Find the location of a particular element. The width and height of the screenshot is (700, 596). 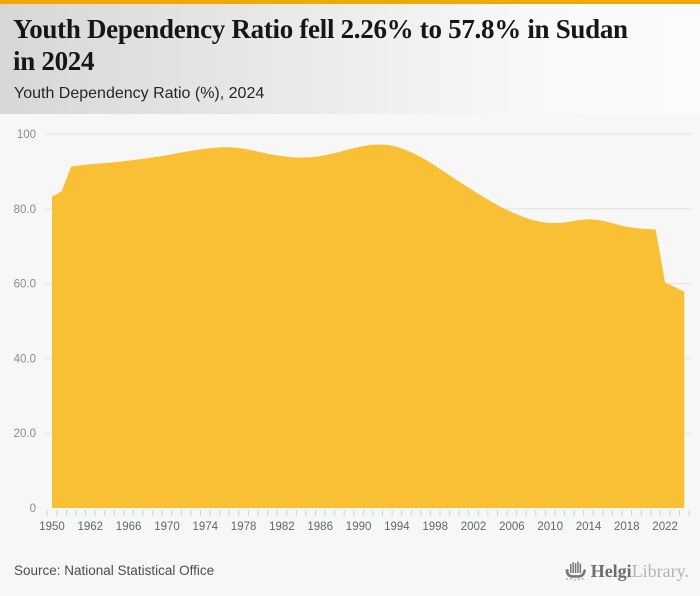

svg-text: 40.0 is located at coordinates (25, 359).